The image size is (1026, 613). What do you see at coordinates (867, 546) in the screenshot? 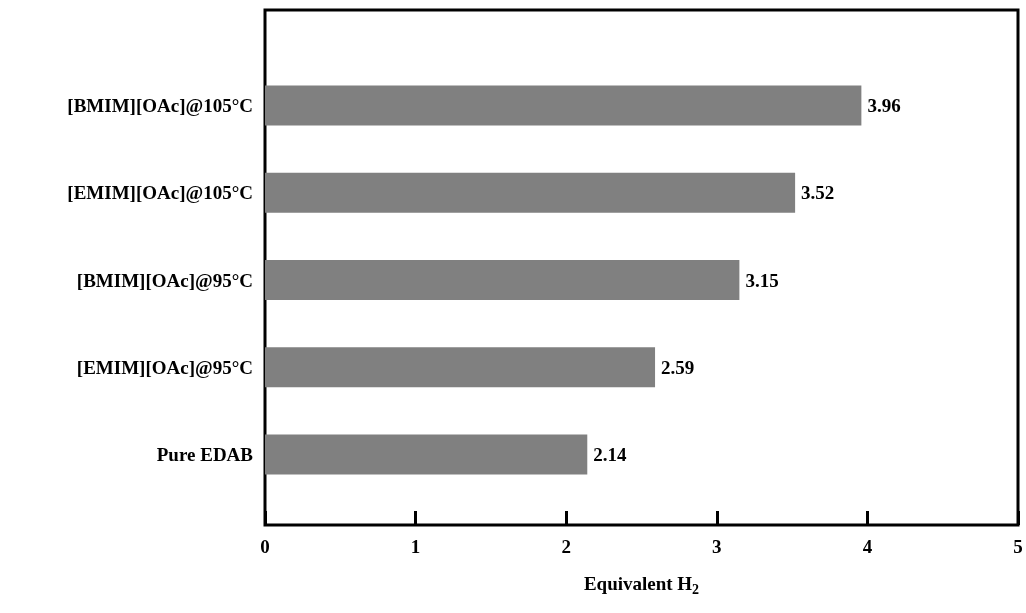
I see `x-tick-label: 4` at bounding box center [867, 546].